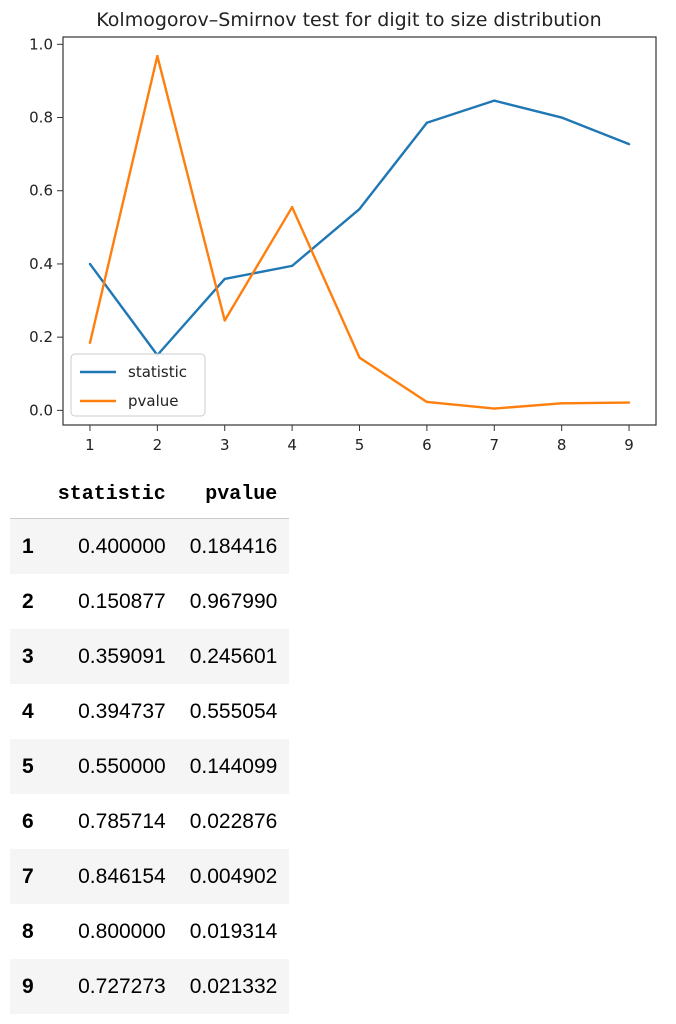 This screenshot has height=1024, width=676. Describe the element at coordinates (562, 445) in the screenshot. I see `x-tick-label: 8` at that location.